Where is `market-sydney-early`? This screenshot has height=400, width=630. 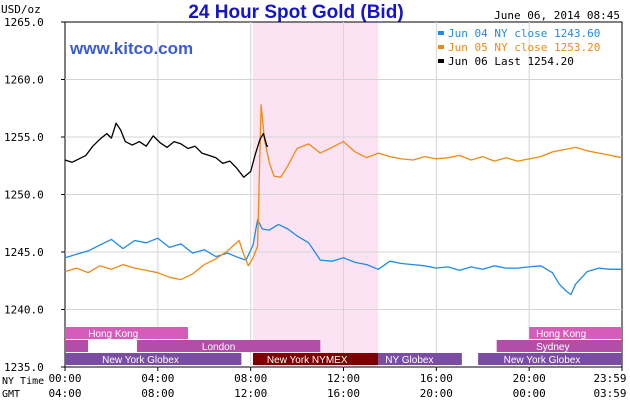 market-sydney-early is located at coordinates (77, 346).